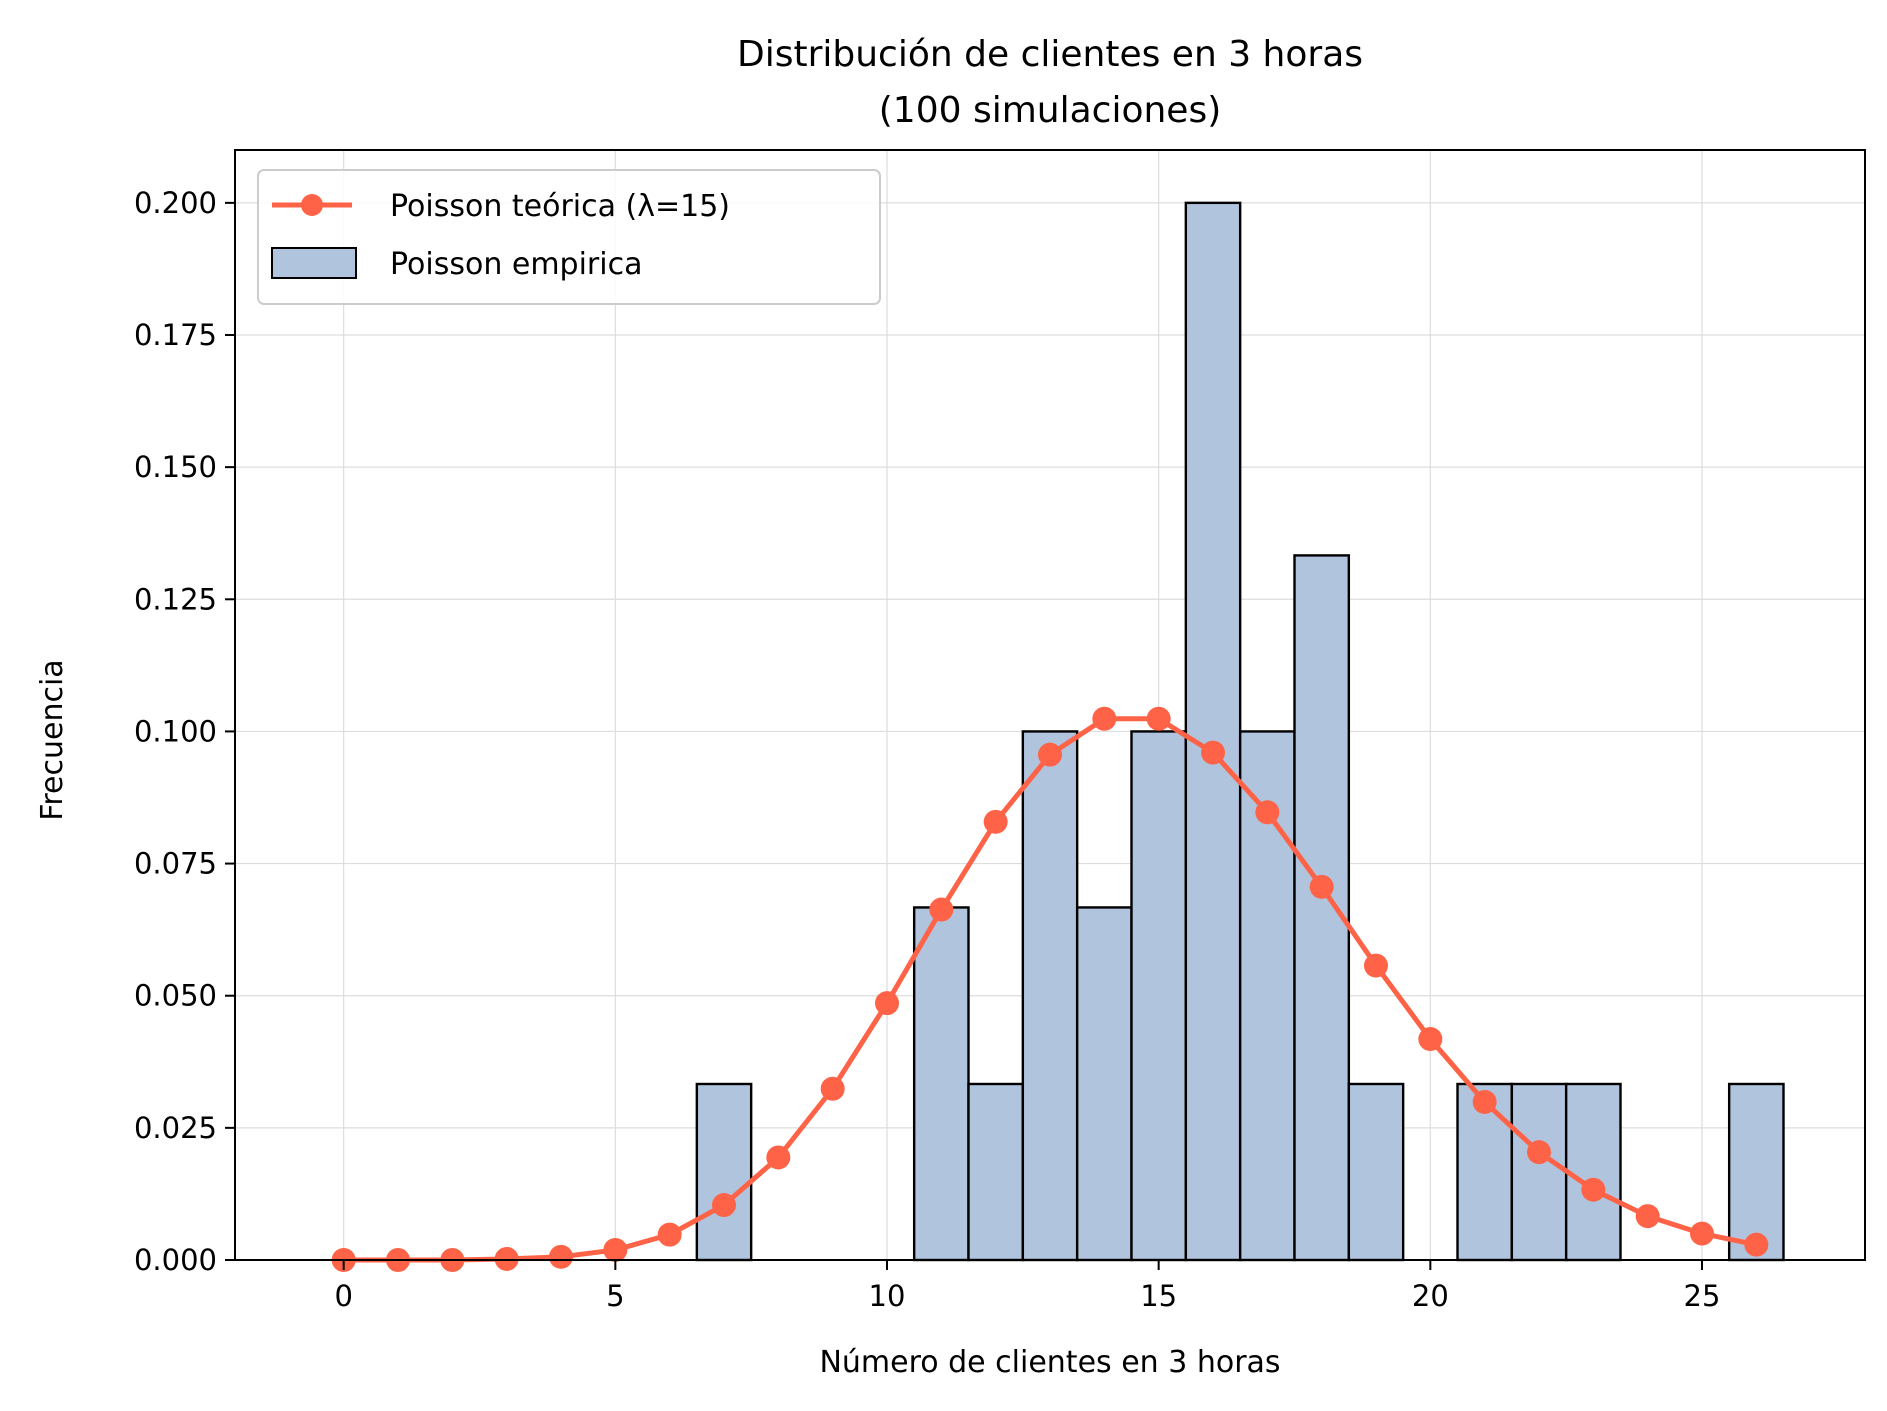 The image size is (1887, 1411). Describe the element at coordinates (1049, 1362) in the screenshot. I see `x-axis-label: Número de clientes en 3 horas` at that location.